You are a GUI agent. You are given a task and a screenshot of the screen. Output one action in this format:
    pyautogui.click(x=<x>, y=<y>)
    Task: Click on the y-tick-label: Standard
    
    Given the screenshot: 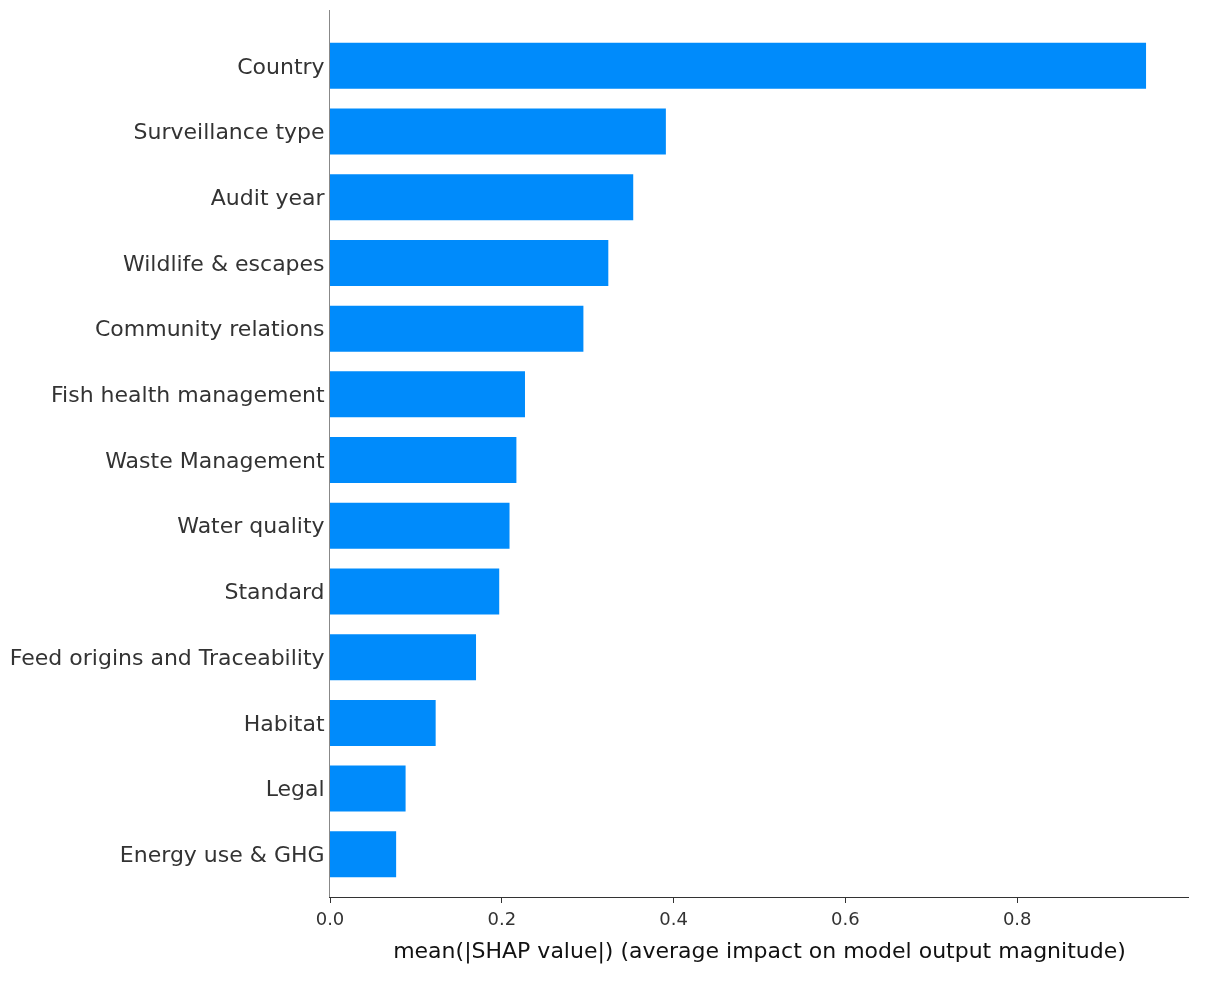 What is the action you would take?
    pyautogui.click(x=274, y=592)
    